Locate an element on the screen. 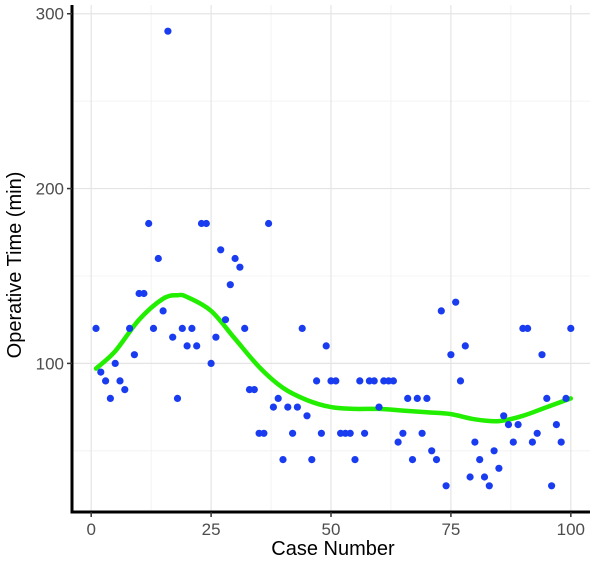  y-axis-title: Operative Time (min) is located at coordinates (15, 265).